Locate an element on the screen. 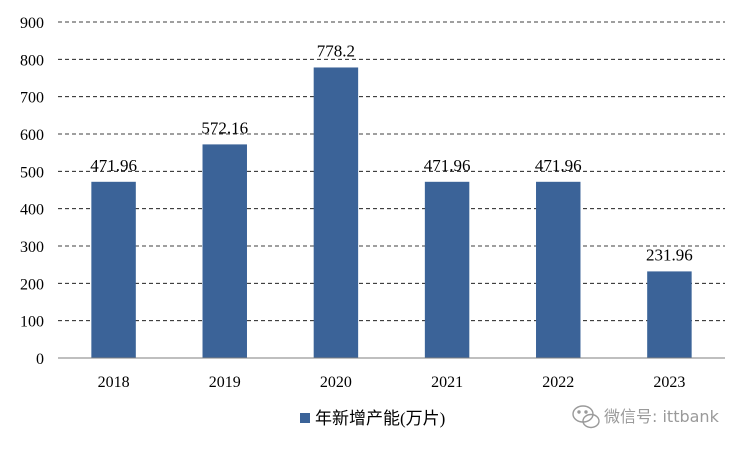 This screenshot has width=750, height=455. watermark-text: 微信号: ittbank is located at coordinates (662, 416).